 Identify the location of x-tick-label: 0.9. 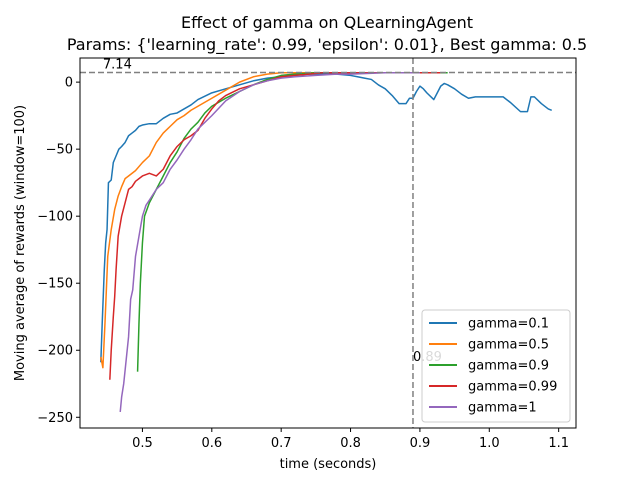
(420, 443).